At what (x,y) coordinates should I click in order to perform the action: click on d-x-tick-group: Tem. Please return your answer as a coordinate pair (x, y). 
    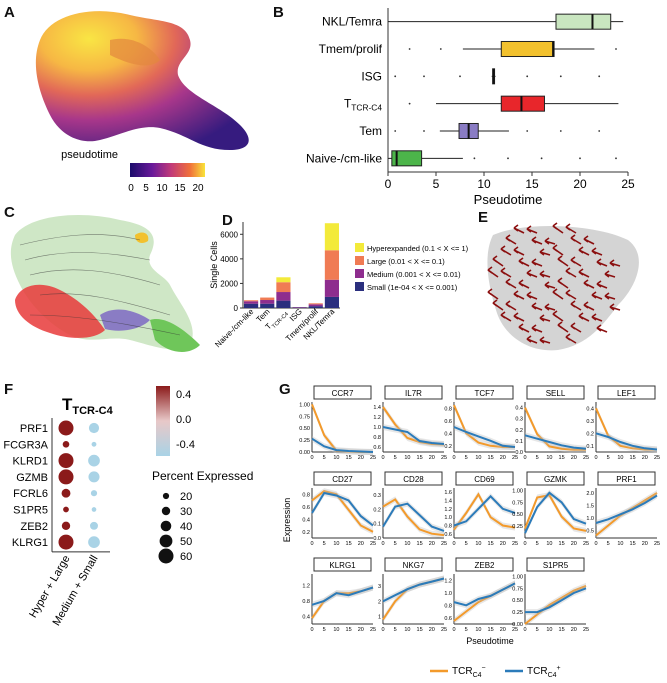
    Looking at the image, I should click on (263, 315).